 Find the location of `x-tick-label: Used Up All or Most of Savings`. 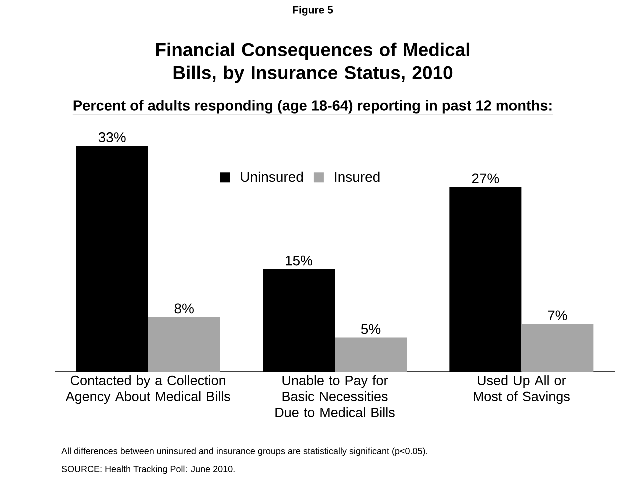

x-tick-label: Used Up All or Most of Savings is located at coordinates (522, 390).